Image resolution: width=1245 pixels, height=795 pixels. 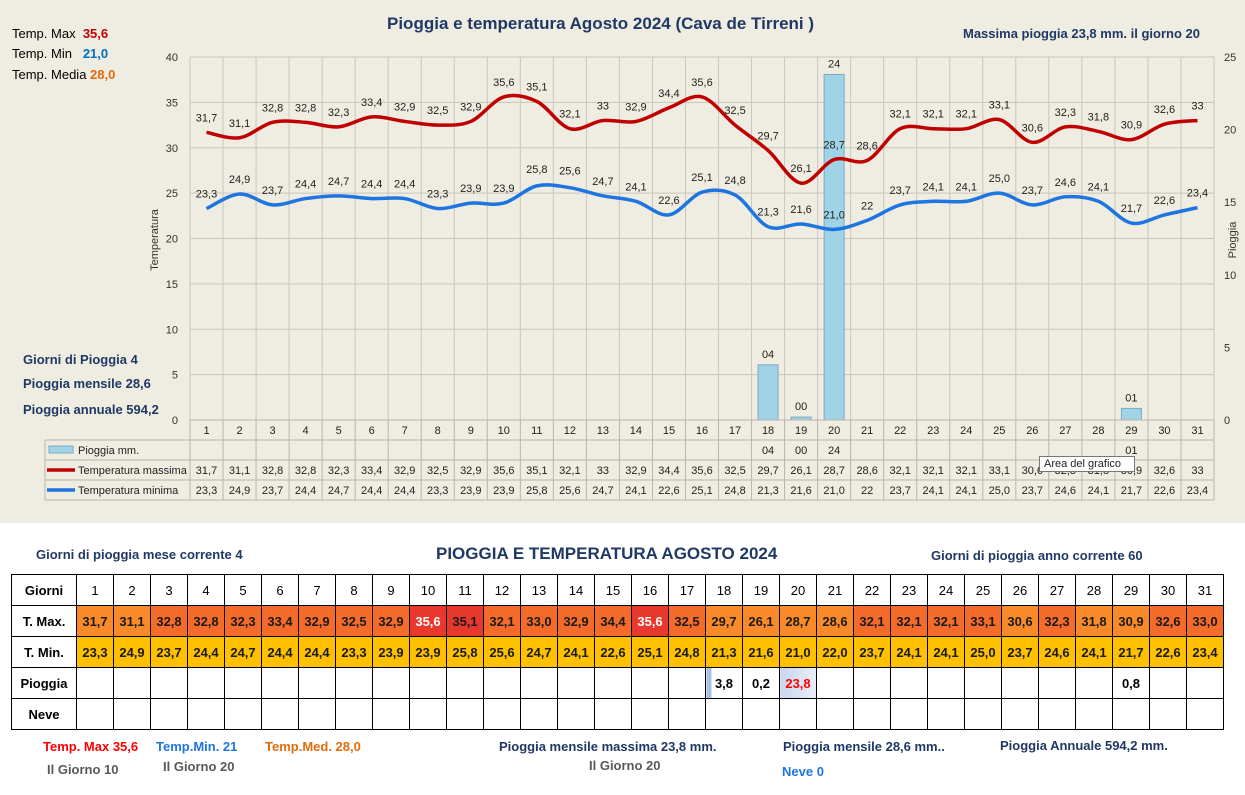 I want to click on tmin-point-label: 21,6, so click(x=800, y=210).